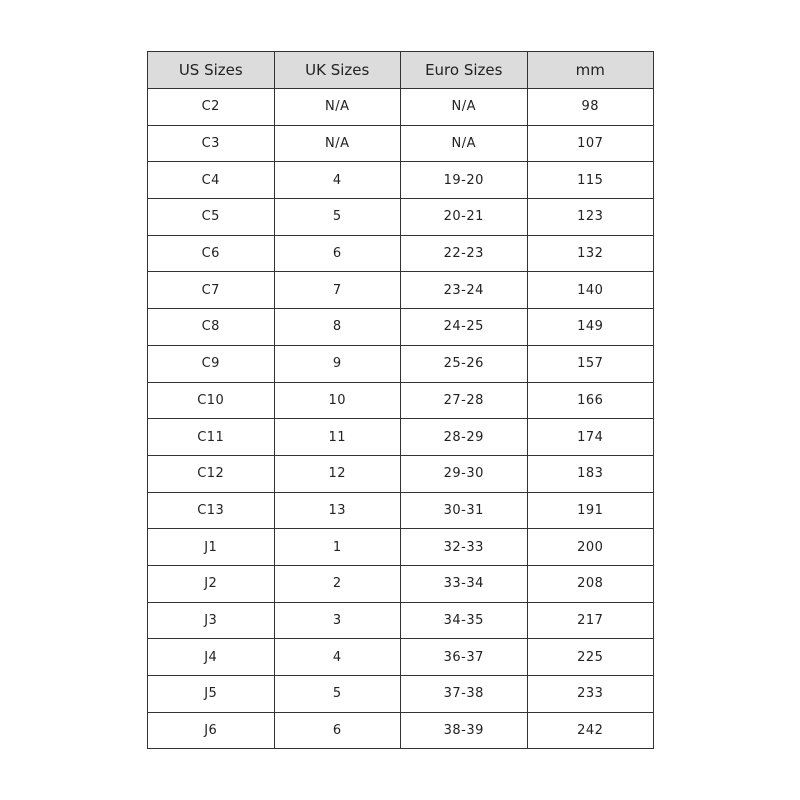 The width and height of the screenshot is (800, 800). What do you see at coordinates (211, 583) in the screenshot?
I see `us-size-cell: J2` at bounding box center [211, 583].